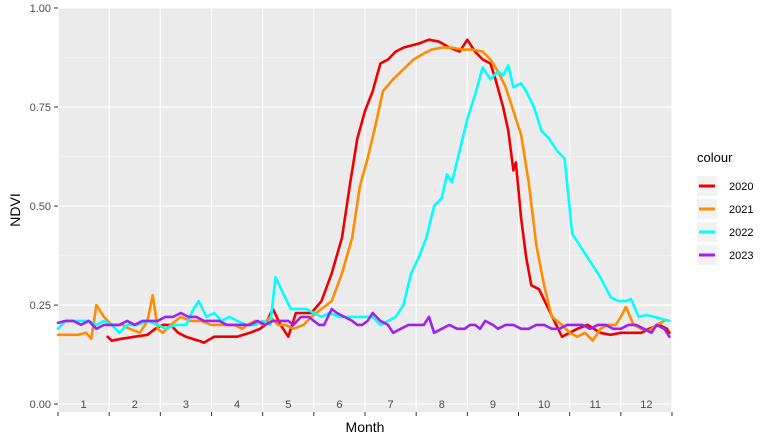 The height and width of the screenshot is (442, 773). I want to click on x-tick-label: 1, so click(84, 405).